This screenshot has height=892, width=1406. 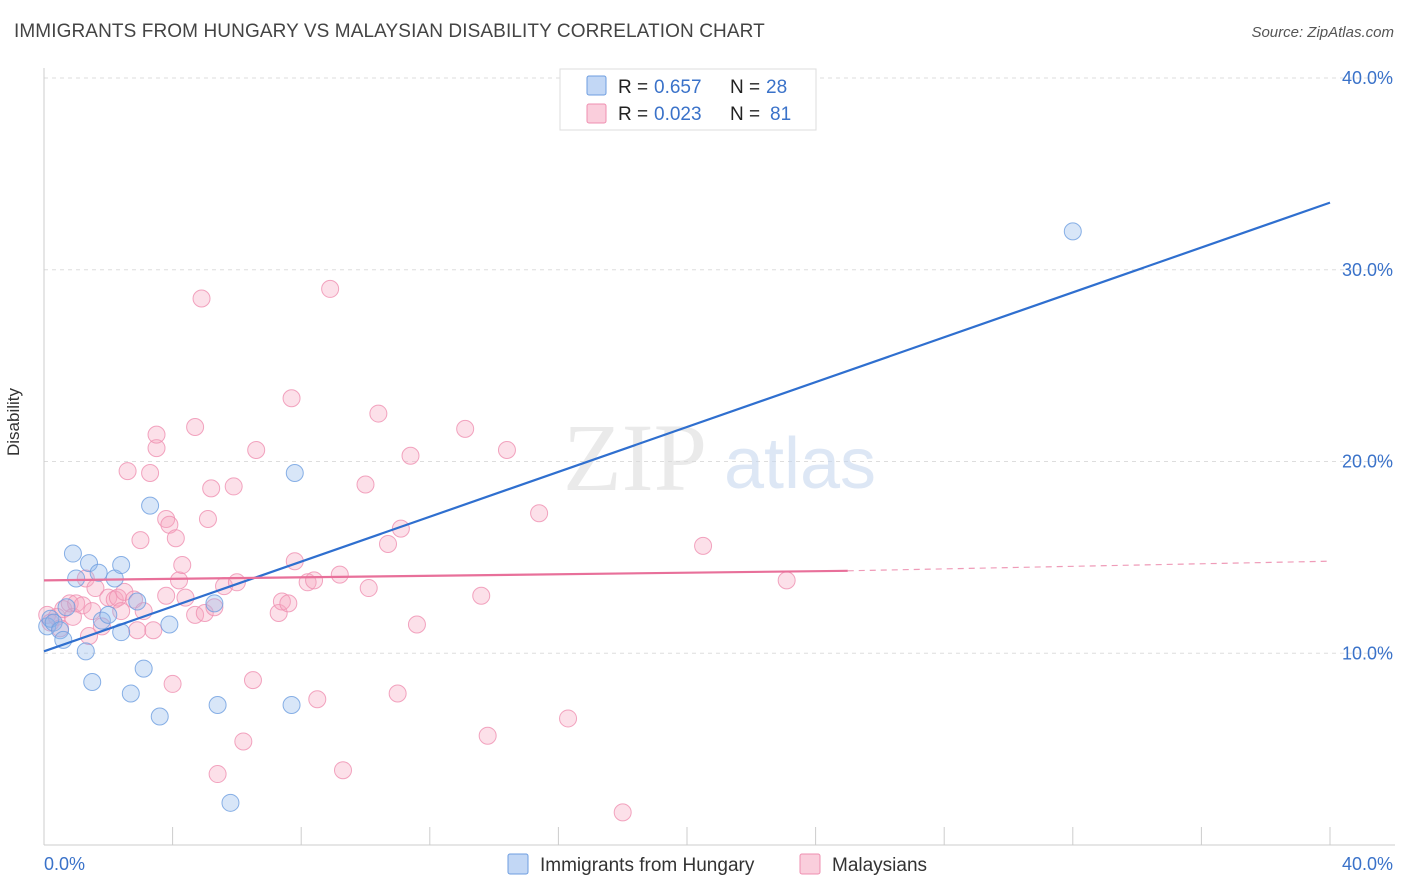 What do you see at coordinates (445, 575) in the screenshot?
I see `trend-line-malaysians` at bounding box center [445, 575].